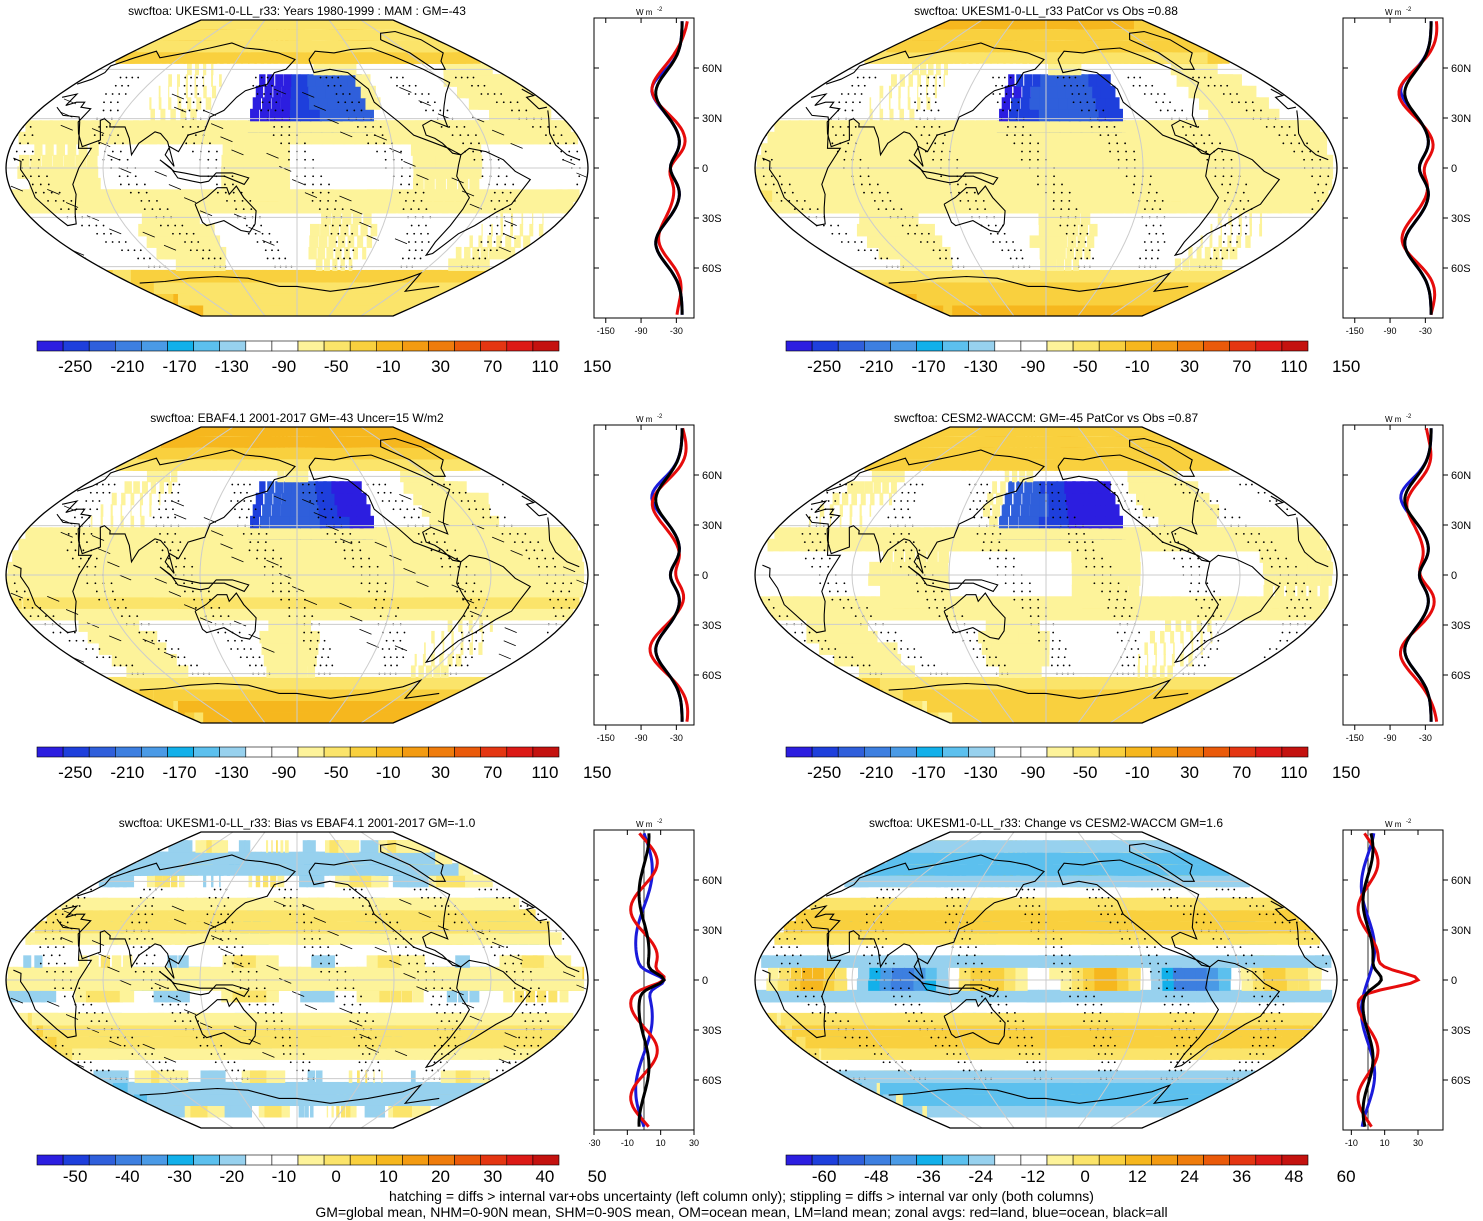 Image resolution: width=1483 pixels, height=1221 pixels. I want to click on colorbar-labels: -250 -210 -170 -130 -90 -50 -10 30 70 110 150, so click(323, 773).